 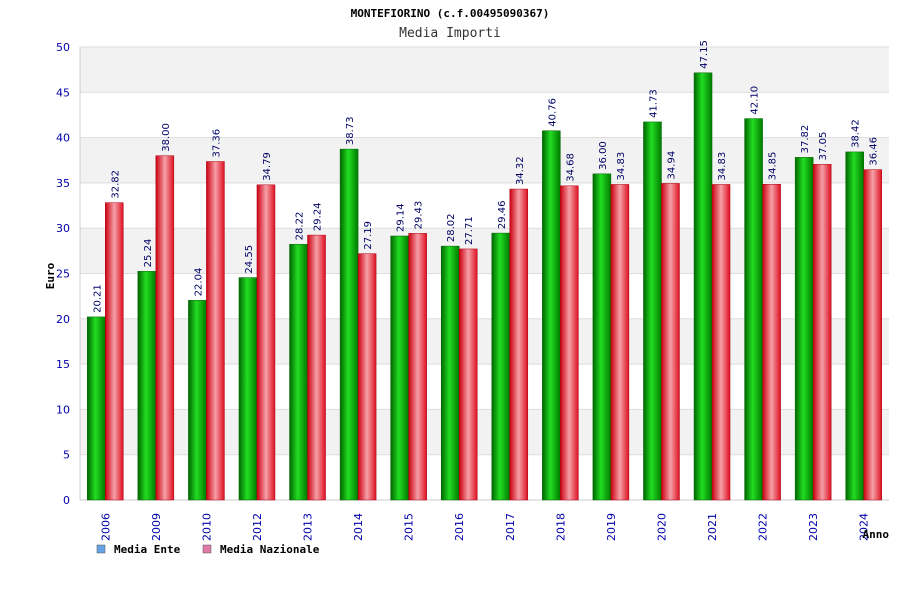 I want to click on bar-media-nazionale-2012, so click(x=266, y=342).